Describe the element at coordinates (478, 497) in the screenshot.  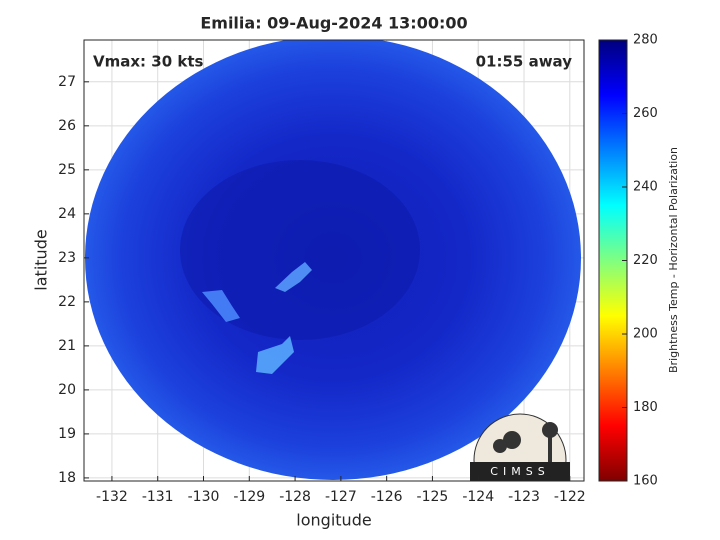
I see `x-tick-label: -124` at that location.